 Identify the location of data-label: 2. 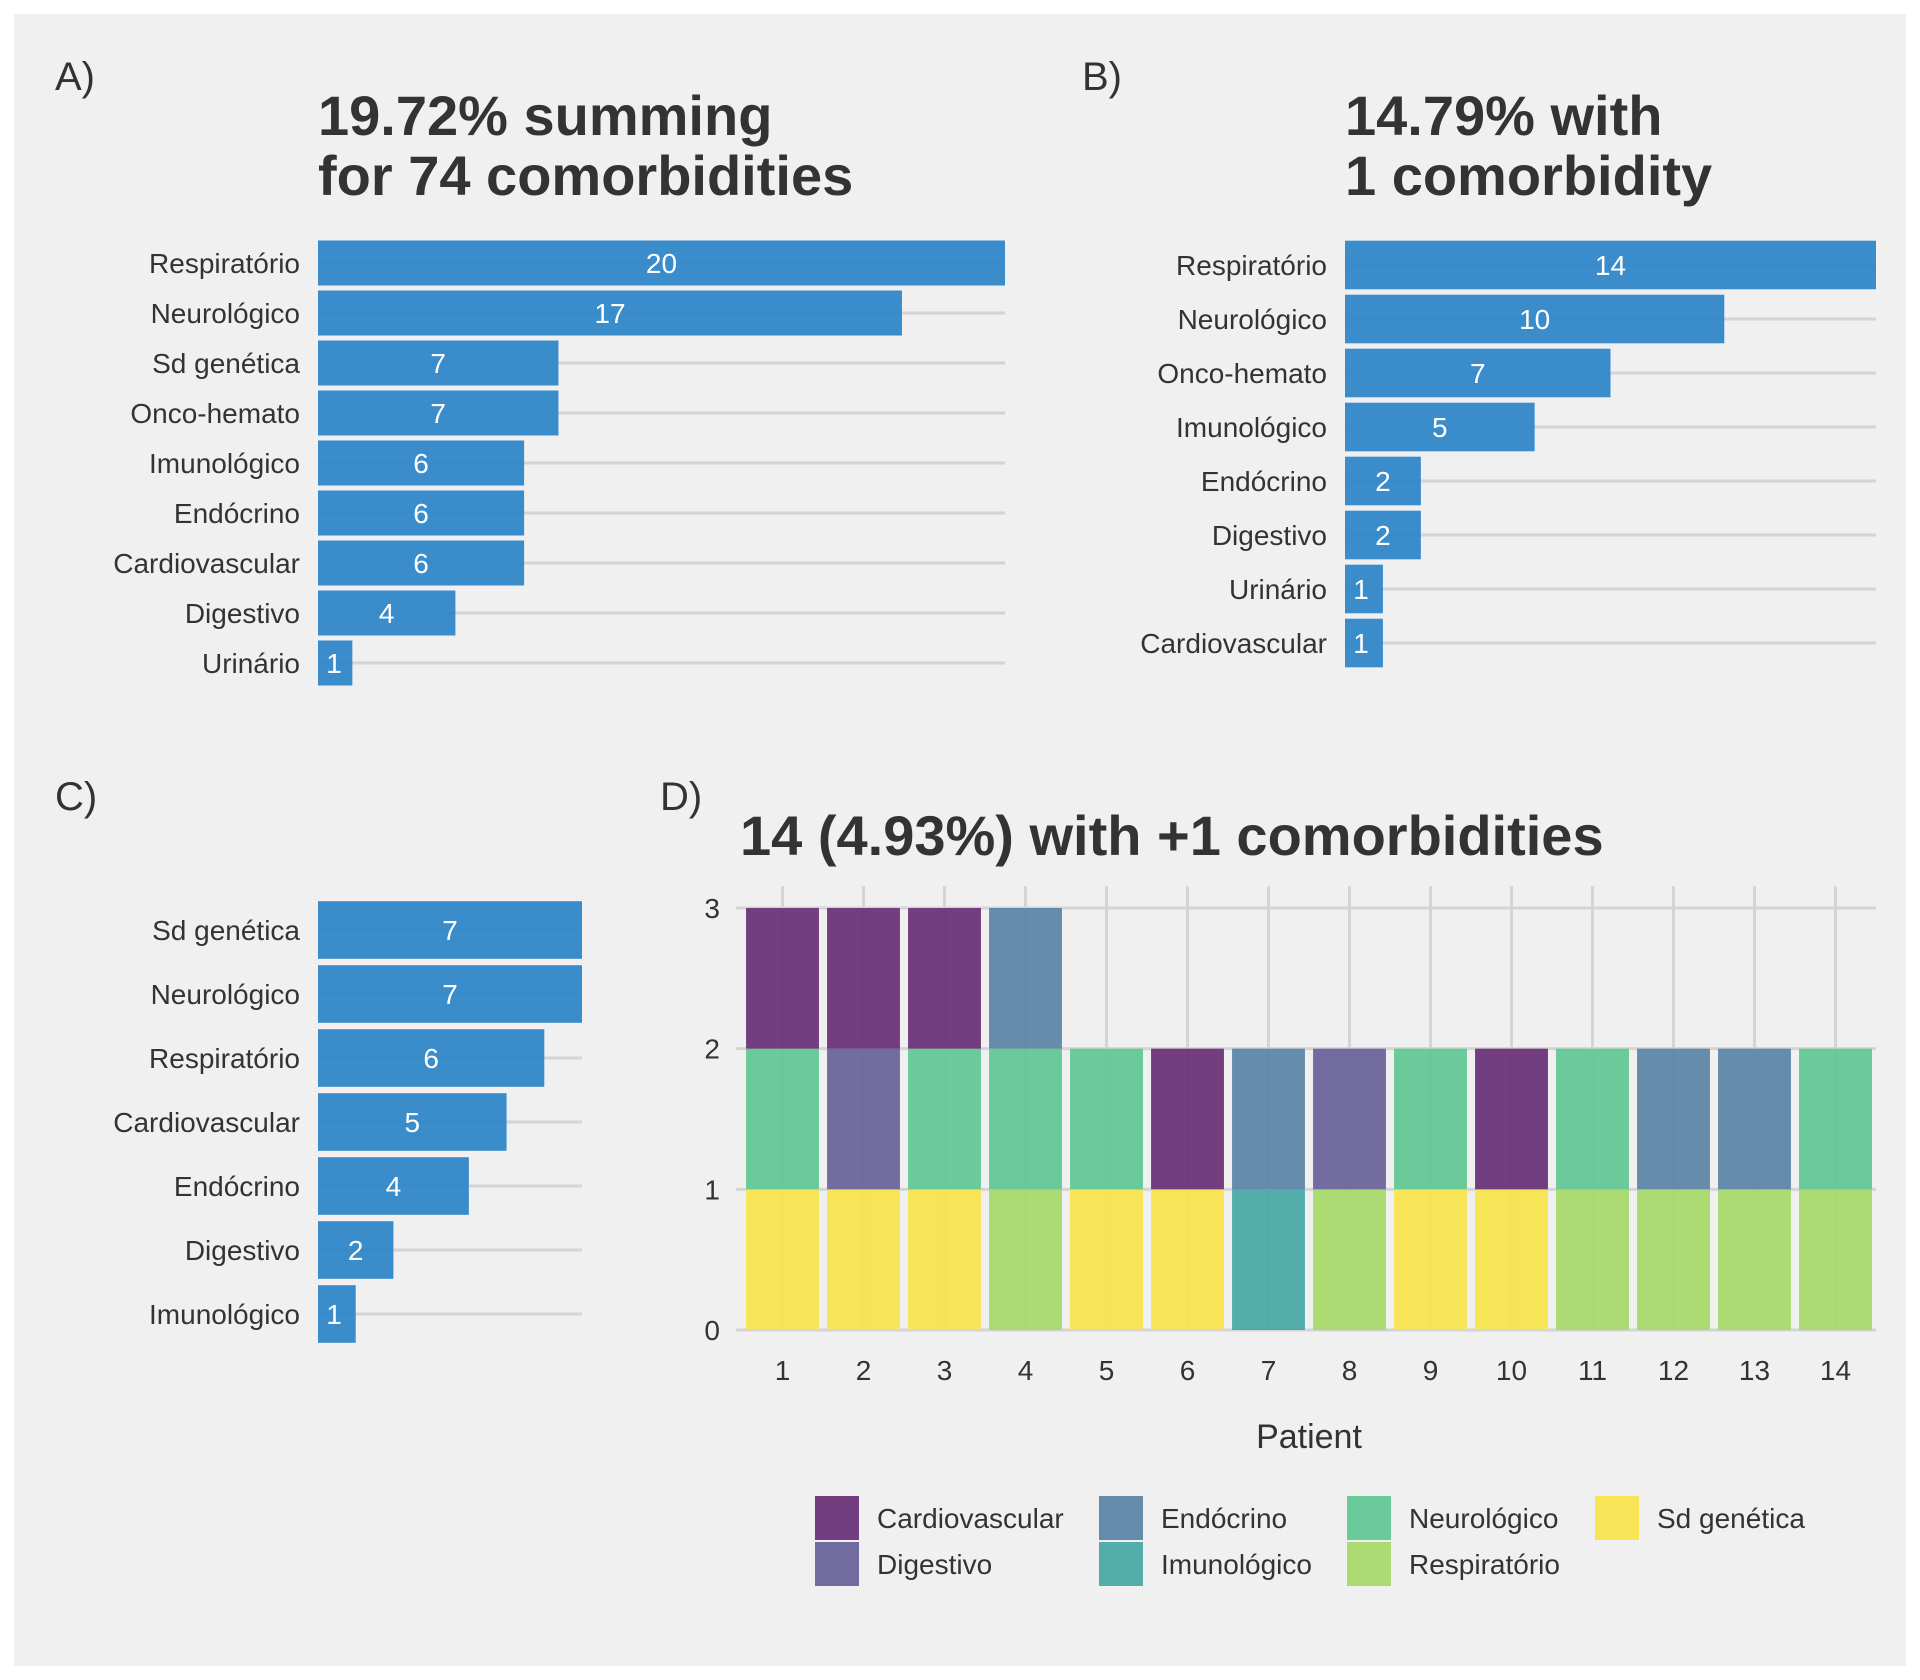
(356, 1250).